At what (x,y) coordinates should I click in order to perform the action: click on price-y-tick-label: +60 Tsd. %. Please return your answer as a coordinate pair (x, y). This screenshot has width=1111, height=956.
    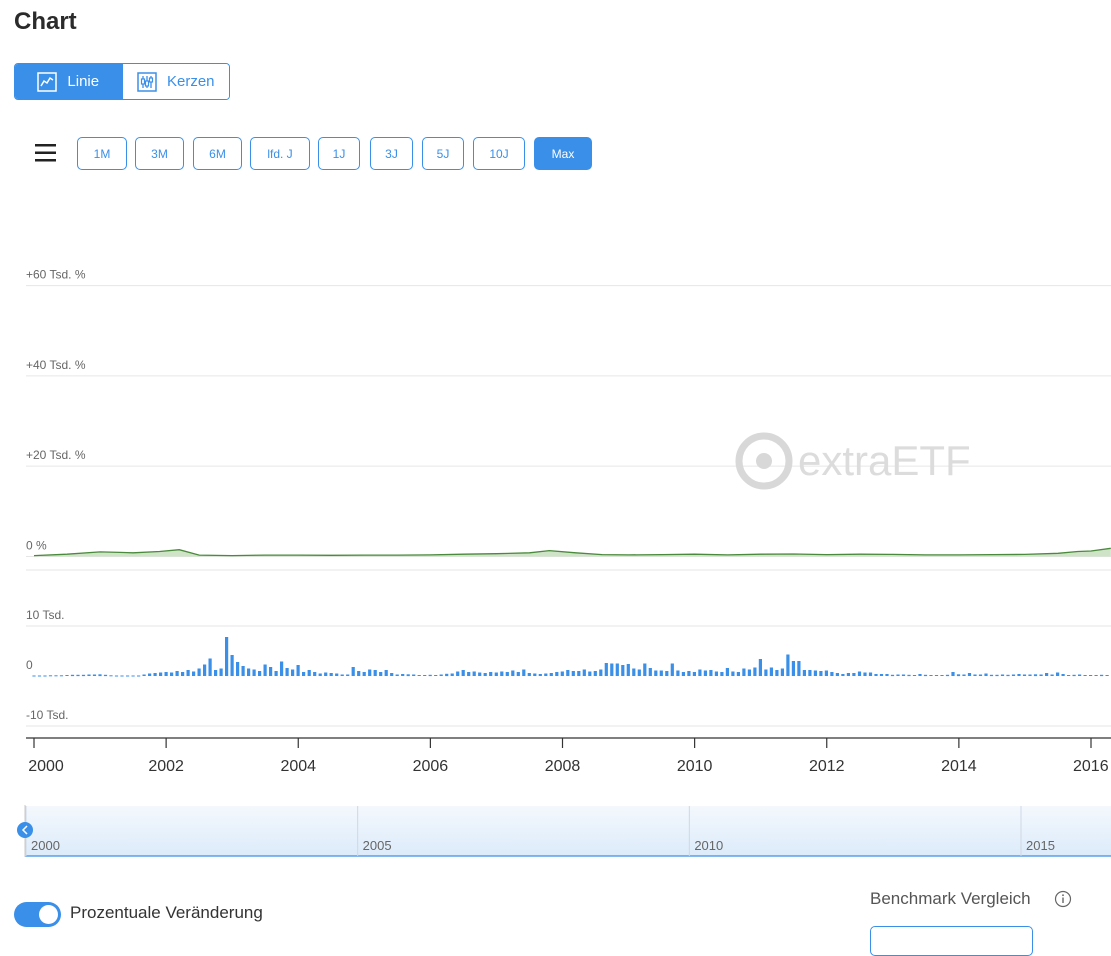
    Looking at the image, I should click on (56, 275).